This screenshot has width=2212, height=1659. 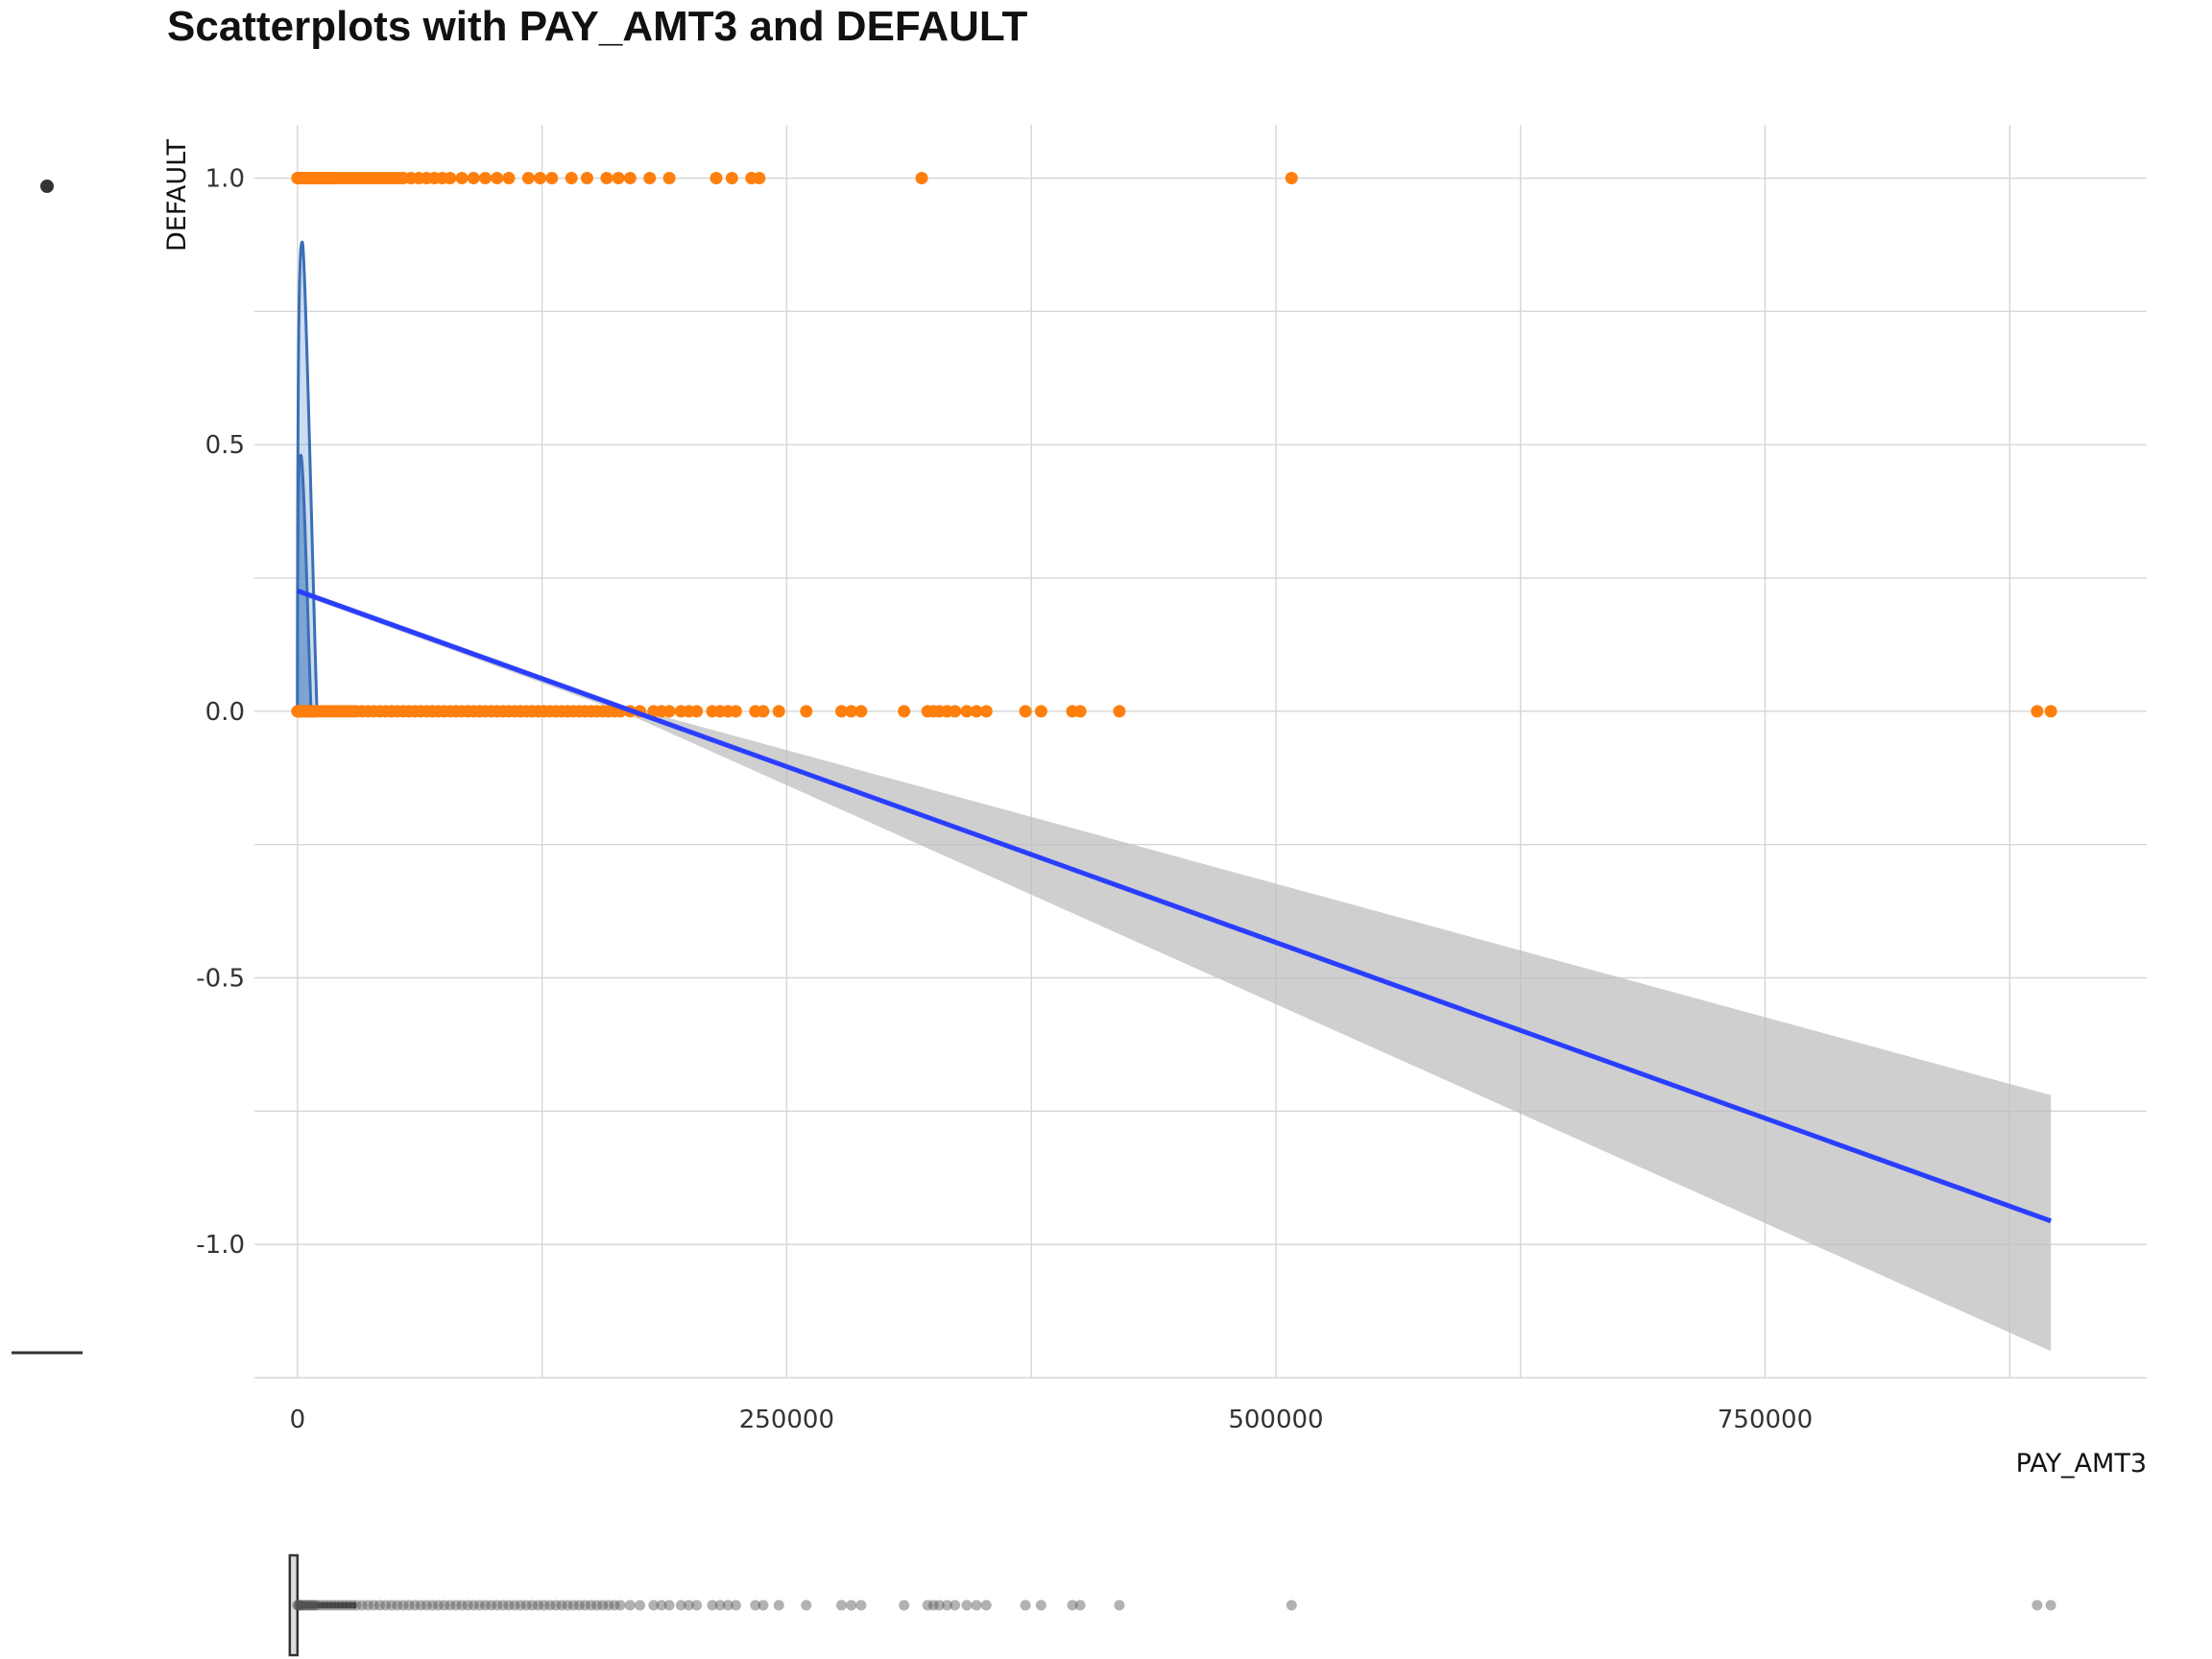 What do you see at coordinates (220, 979) in the screenshot?
I see `y-tick-label: -0.5` at bounding box center [220, 979].